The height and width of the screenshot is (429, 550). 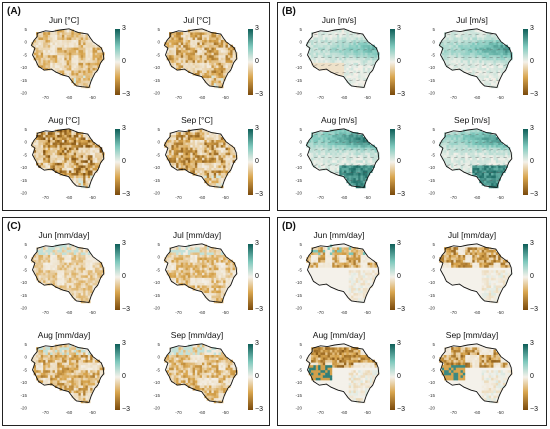 I want to click on subplot-title: Aug [°C], so click(x=64, y=120).